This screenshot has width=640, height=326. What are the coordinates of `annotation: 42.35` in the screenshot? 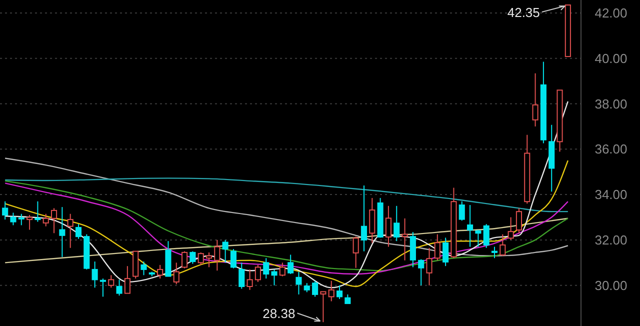 It's located at (523, 12).